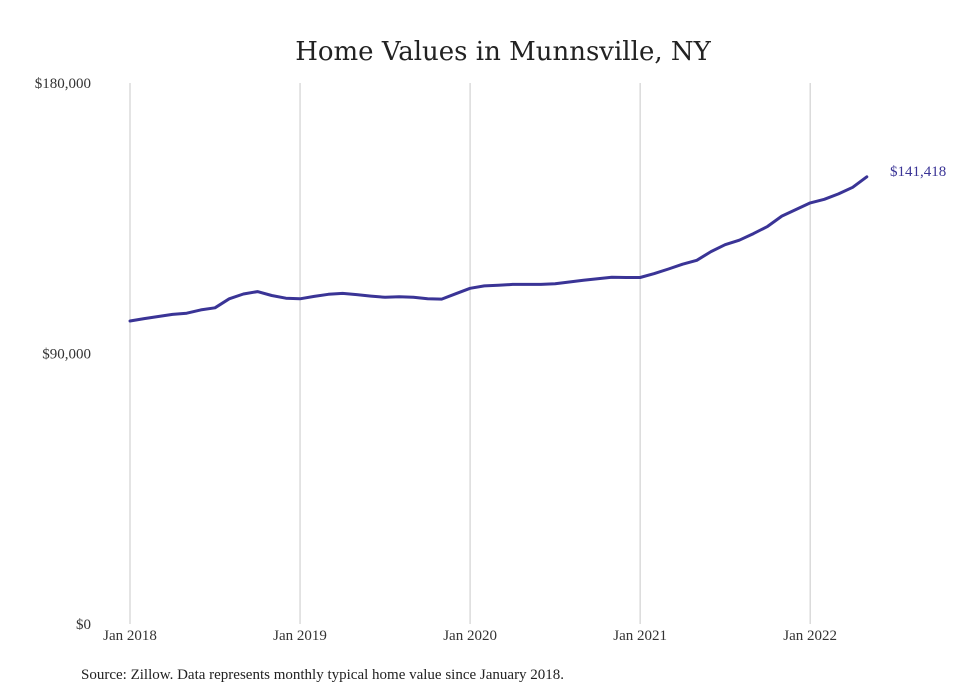 The image size is (980, 699). Describe the element at coordinates (83, 625) in the screenshot. I see `y-tick-label: $0` at that location.